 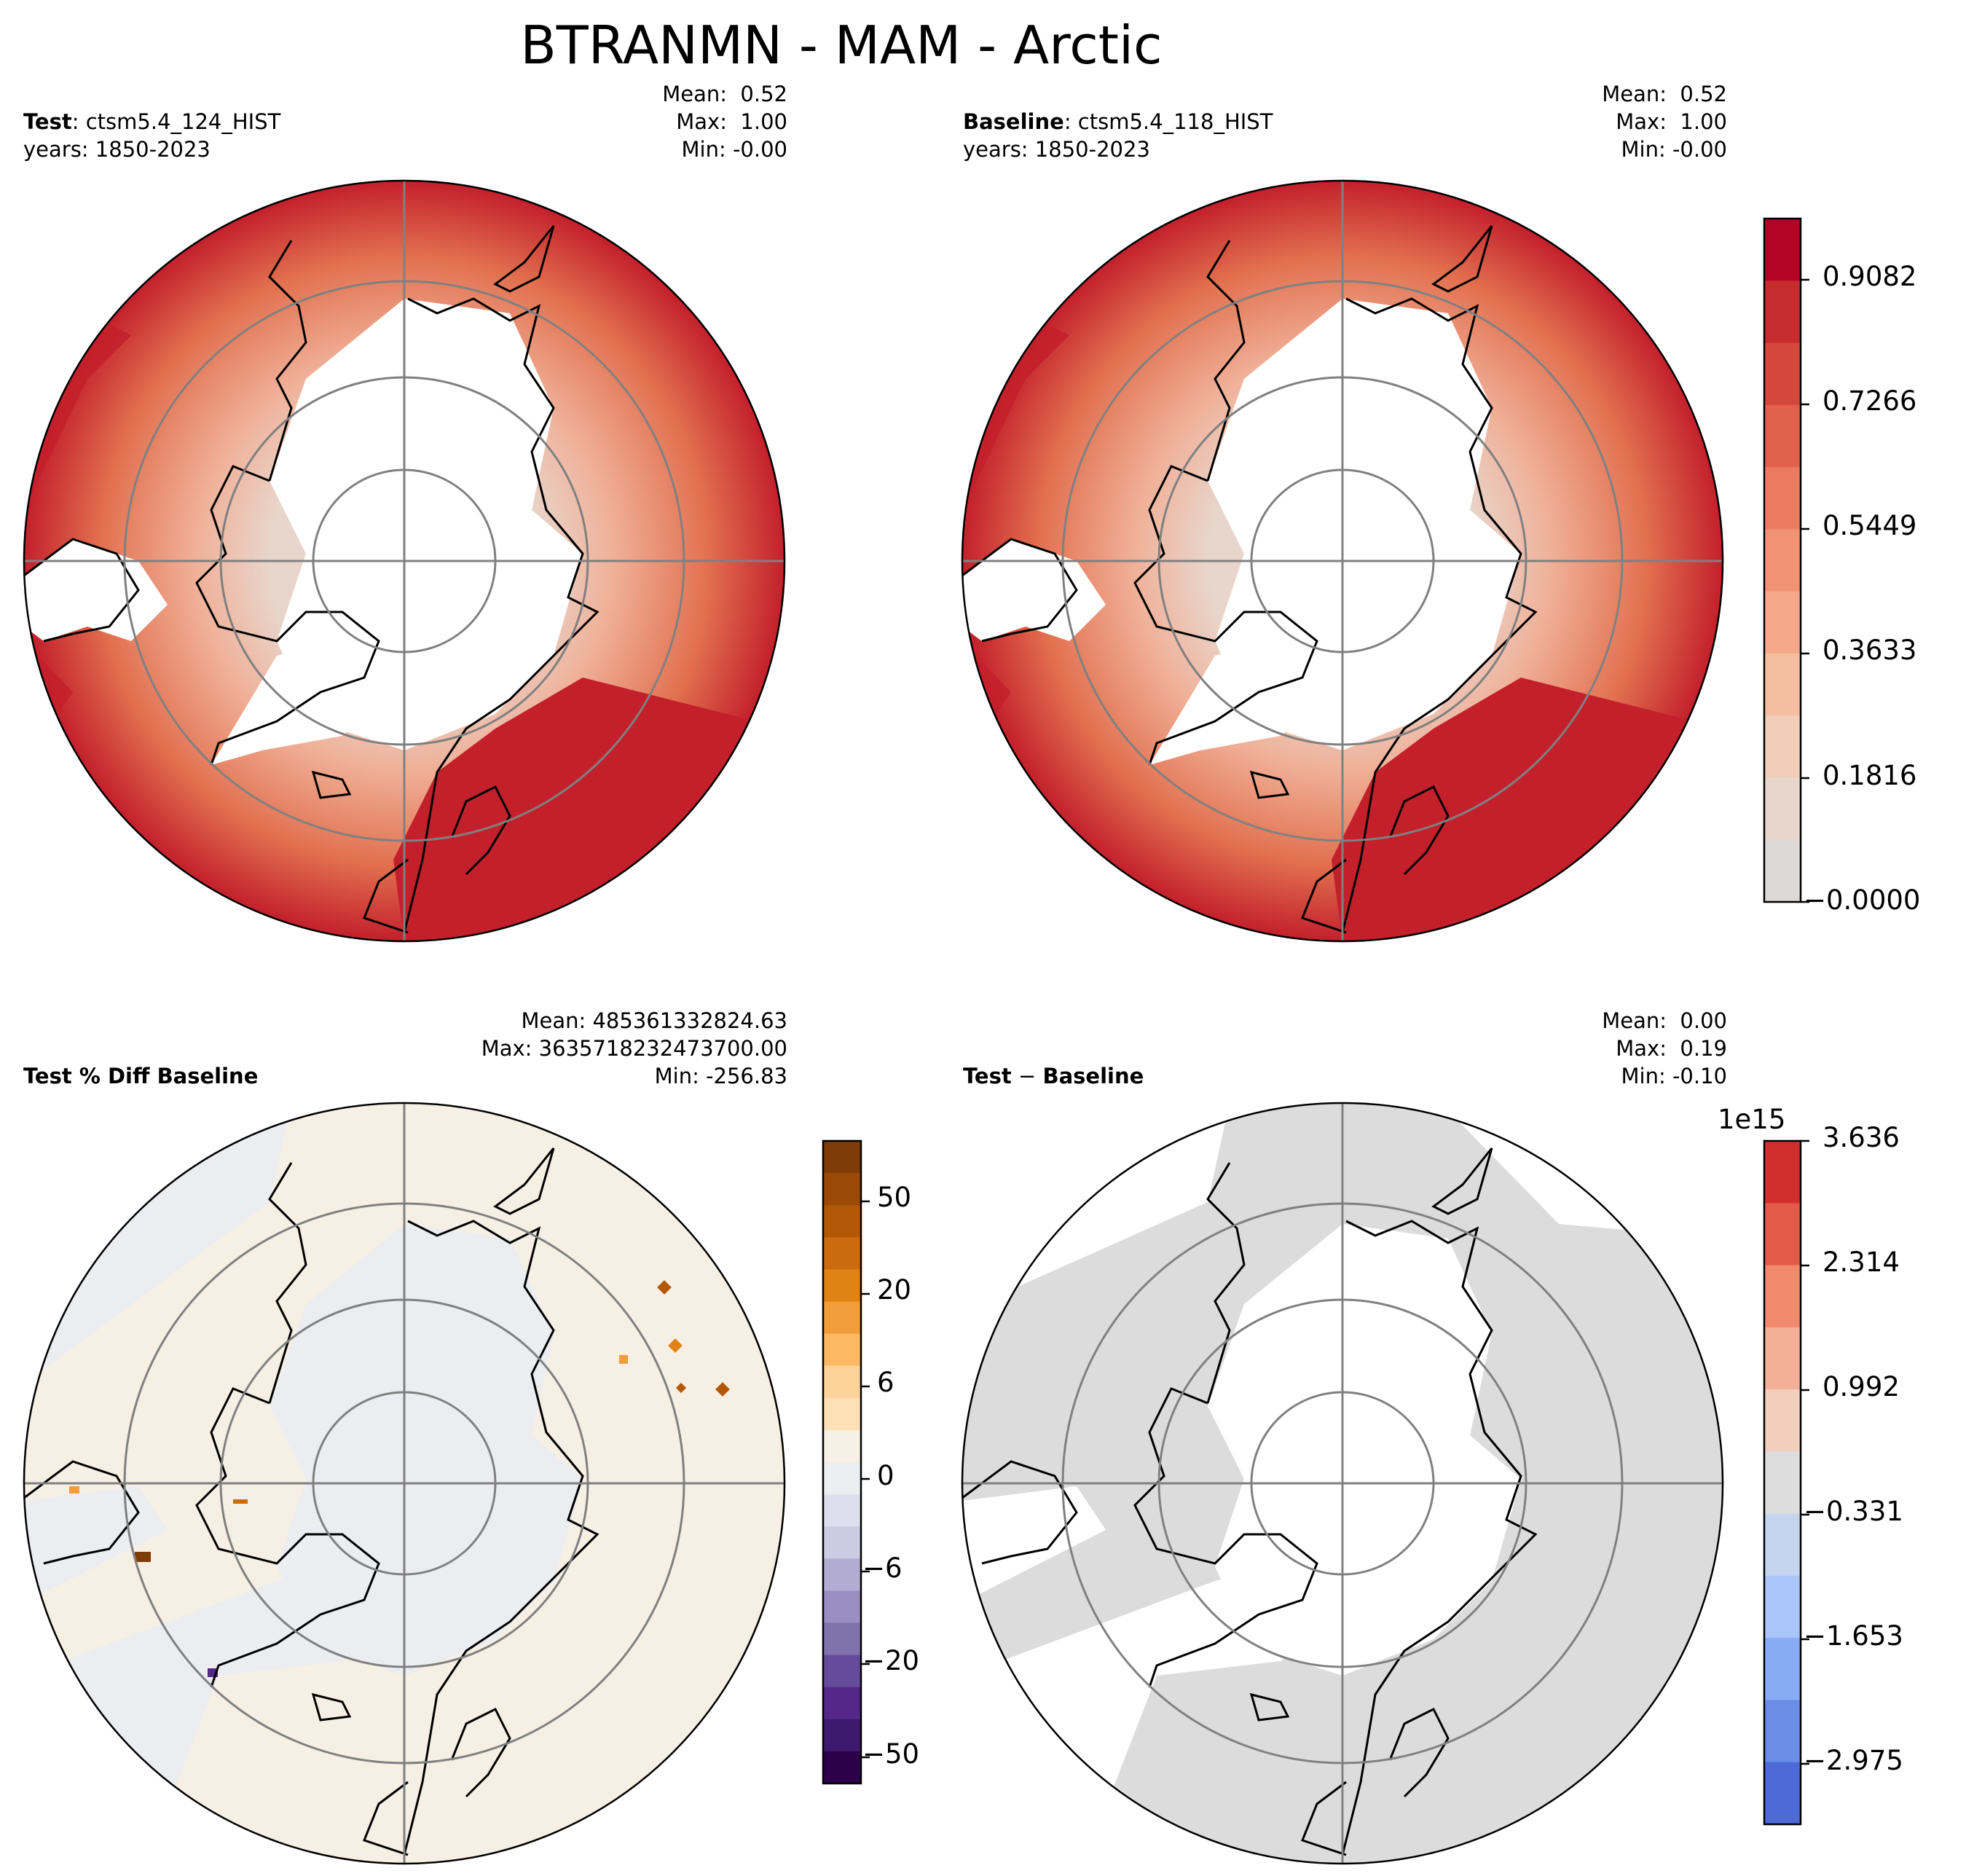 What do you see at coordinates (1752, 1119) in the screenshot?
I see `diff-colorbar-exponent: 1e15` at bounding box center [1752, 1119].